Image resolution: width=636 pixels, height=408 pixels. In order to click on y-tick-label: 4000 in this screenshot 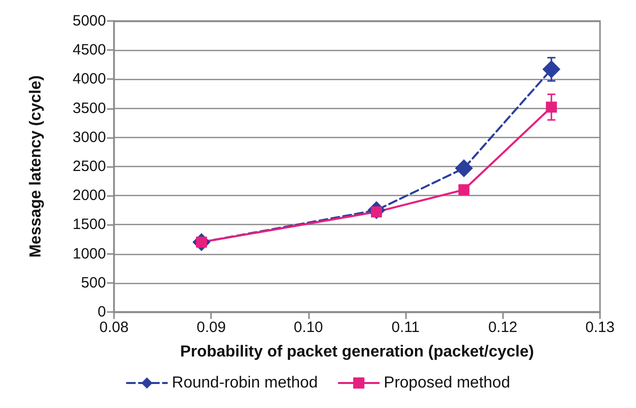, I will do `click(89, 79)`.